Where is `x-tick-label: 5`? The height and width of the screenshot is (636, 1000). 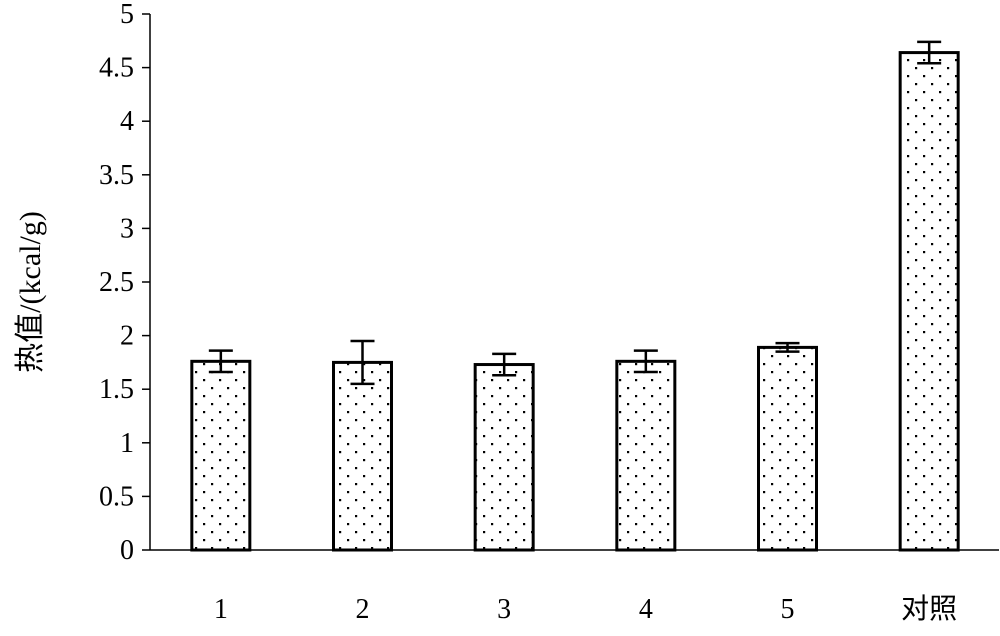 x-tick-label: 5 is located at coordinates (788, 609).